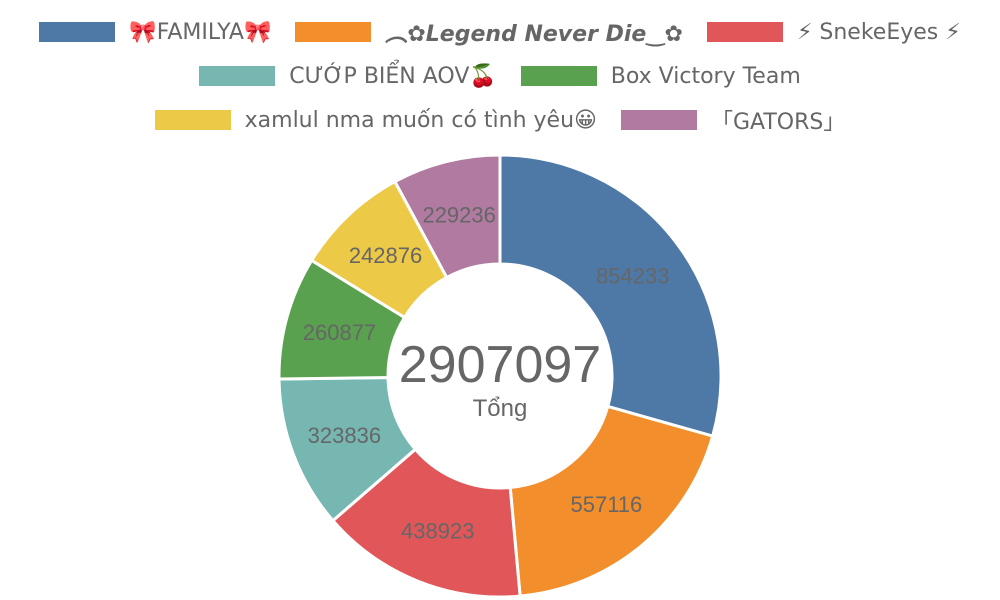 The image size is (1000, 600). I want to click on legend-item-cuop-bien-aov: CƯỚP BIỂN AOV🍒, so click(348, 76).